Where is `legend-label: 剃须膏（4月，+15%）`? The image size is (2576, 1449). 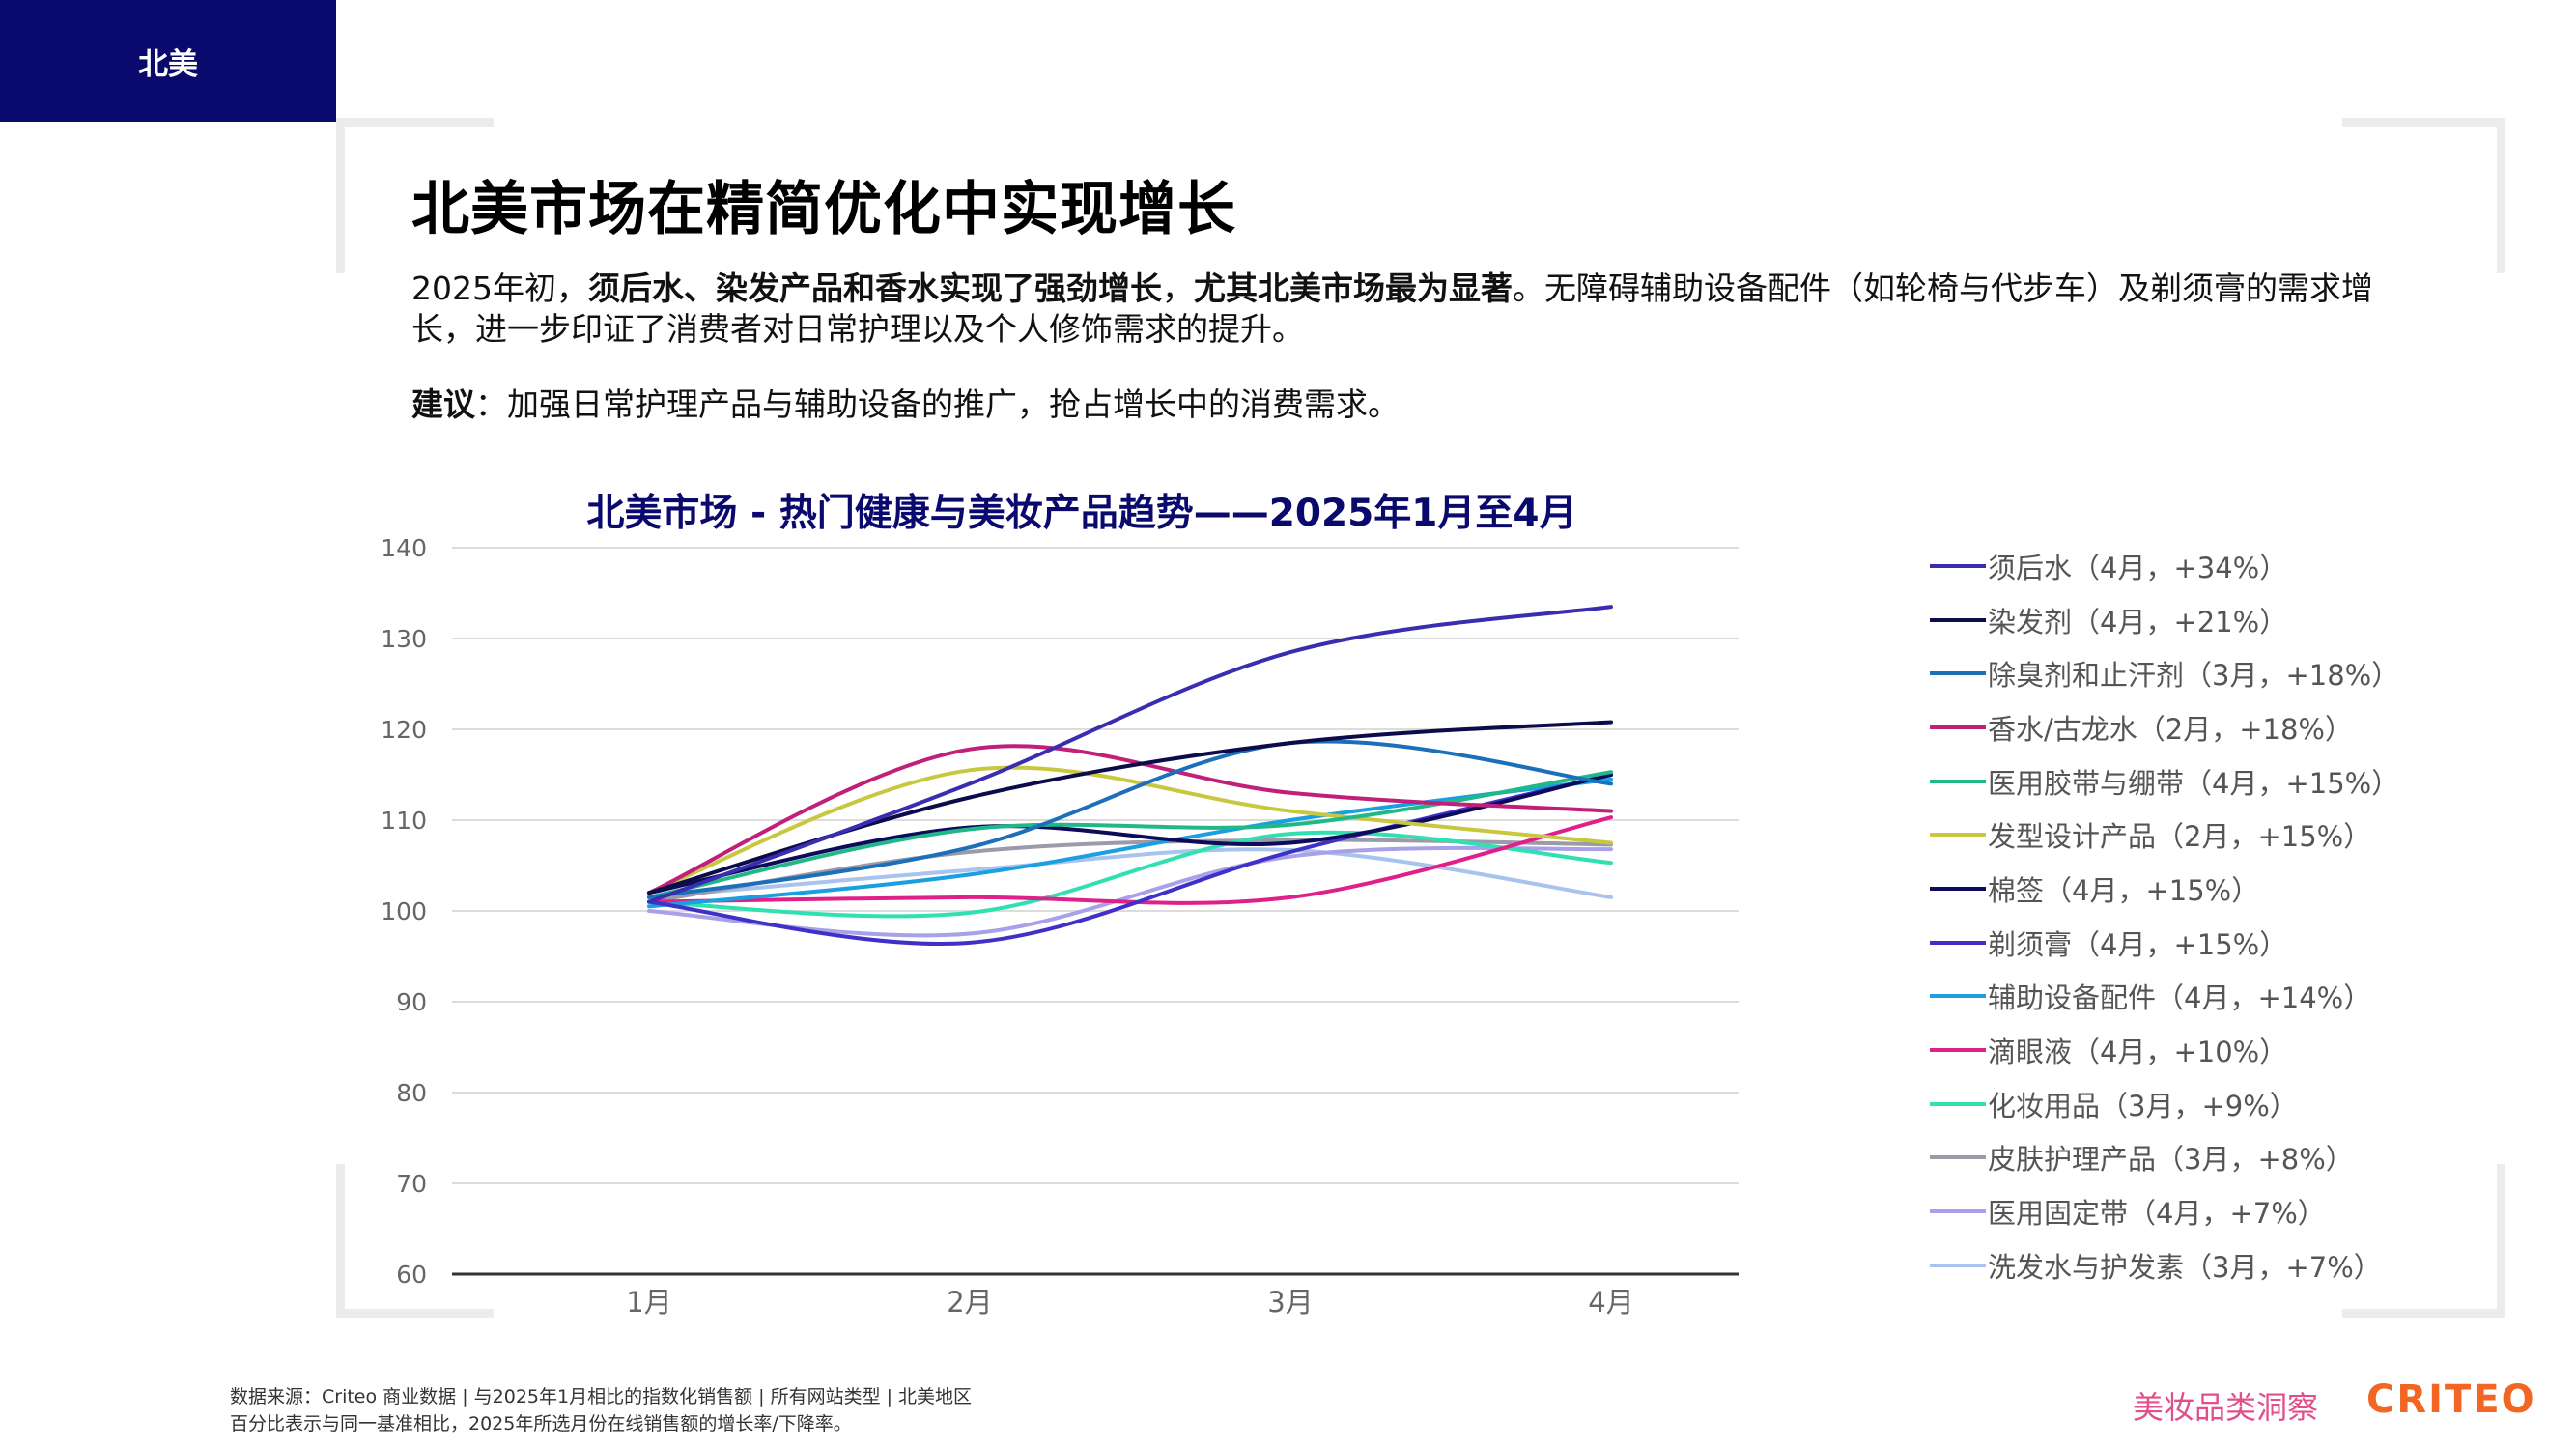
legend-label: 剃须膏（4月，+15%） is located at coordinates (2138, 944).